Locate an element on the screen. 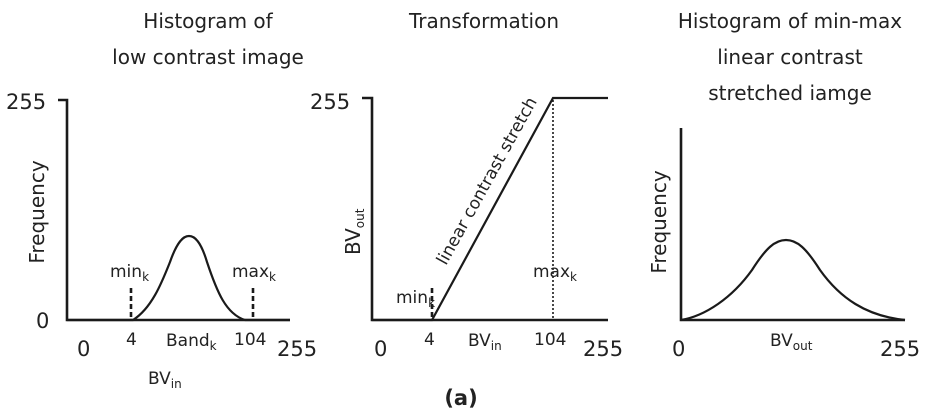  panel2-diagonal-label: linear contrast stretch is located at coordinates (487, 181).